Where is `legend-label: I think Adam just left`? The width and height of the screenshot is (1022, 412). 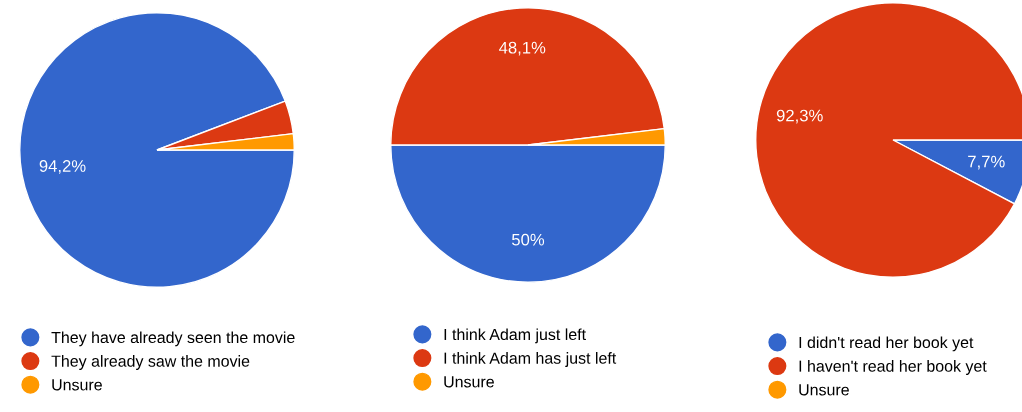 legend-label: I think Adam just left is located at coordinates (515, 336).